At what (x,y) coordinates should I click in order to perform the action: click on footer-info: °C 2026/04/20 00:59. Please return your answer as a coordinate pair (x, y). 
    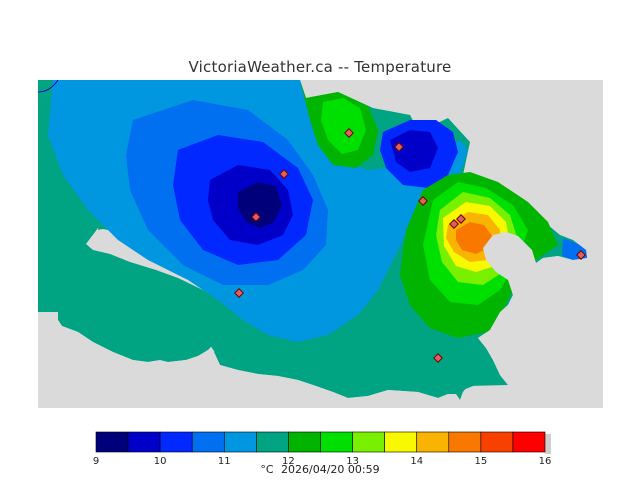
    Looking at the image, I should click on (320, 469).